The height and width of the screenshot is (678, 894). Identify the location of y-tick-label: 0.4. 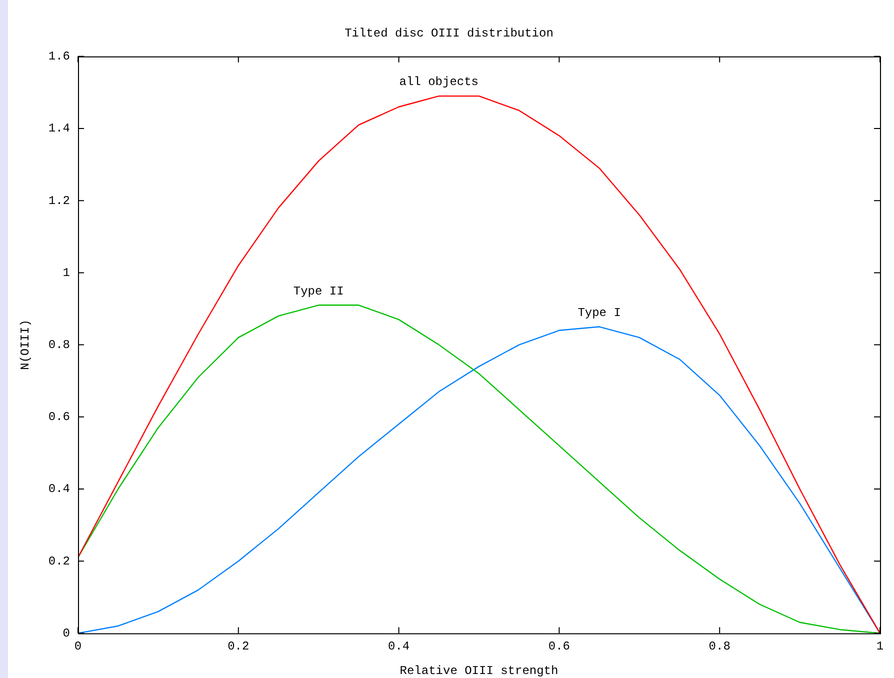
(59, 489).